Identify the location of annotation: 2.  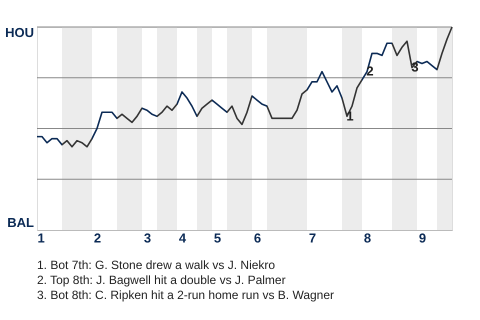
(370, 71).